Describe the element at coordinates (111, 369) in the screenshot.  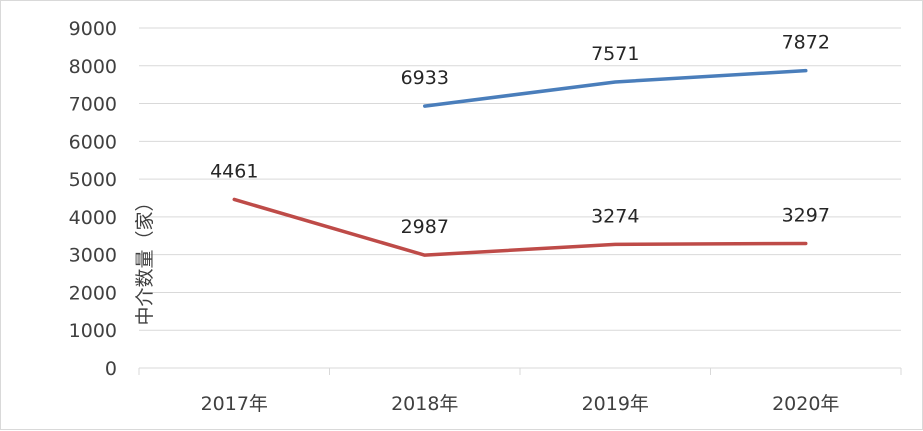
I see `y-tick-label: 0` at that location.